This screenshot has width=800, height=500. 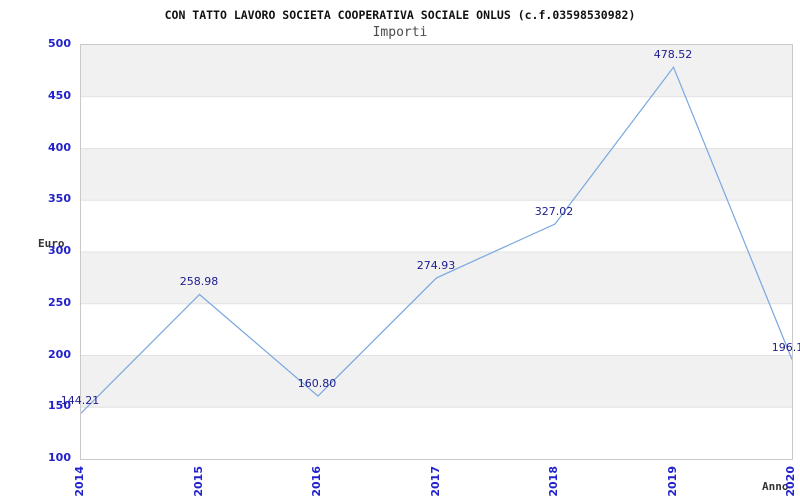 What do you see at coordinates (199, 281) in the screenshot?
I see `point-value-label: 258.98` at bounding box center [199, 281].